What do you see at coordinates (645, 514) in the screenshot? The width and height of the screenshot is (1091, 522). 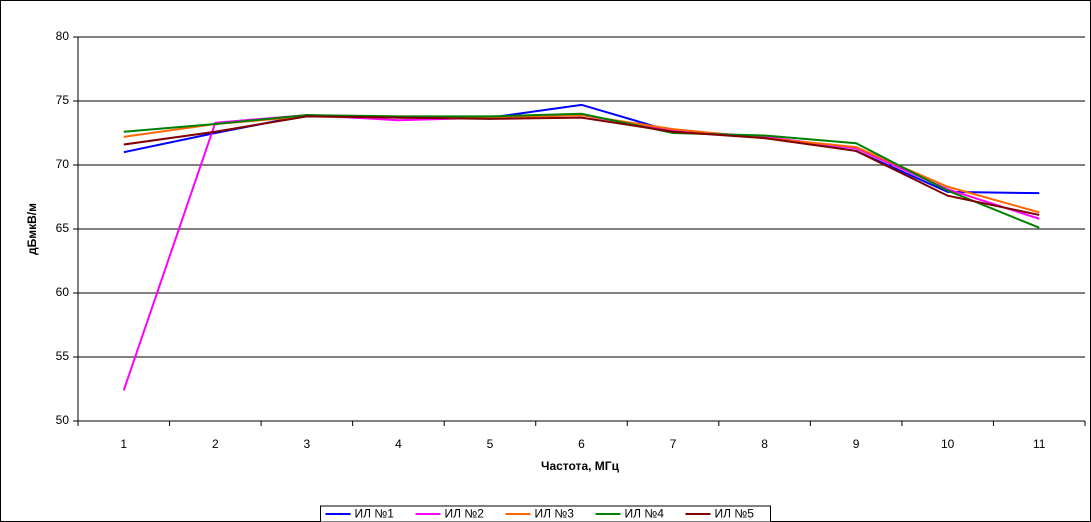 I see `legend-label: ИЛ №4` at bounding box center [645, 514].